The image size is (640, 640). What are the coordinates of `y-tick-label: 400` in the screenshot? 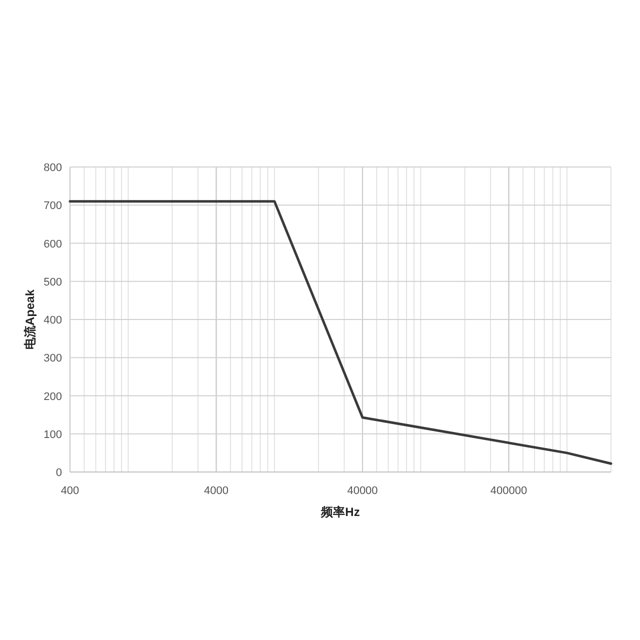 It's located at (53, 320).